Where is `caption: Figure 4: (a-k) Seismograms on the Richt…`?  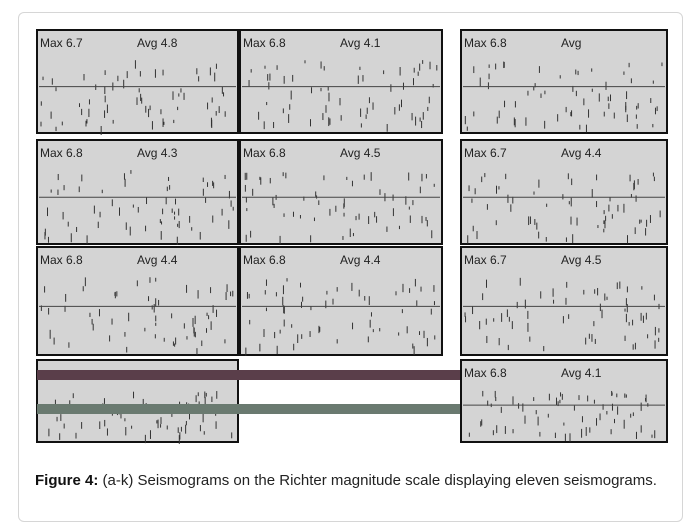
caption: Figure 4: (a-k) Seismograms on the Richt… is located at coordinates (351, 481).